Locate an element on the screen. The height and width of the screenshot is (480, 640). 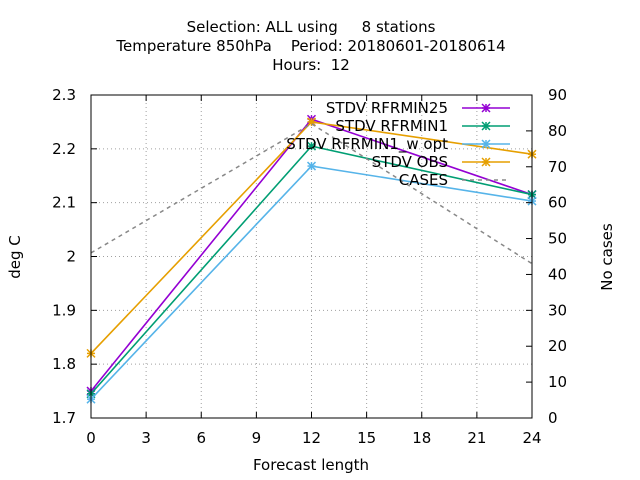
y-tick-label: 2.1 is located at coordinates (64, 203).